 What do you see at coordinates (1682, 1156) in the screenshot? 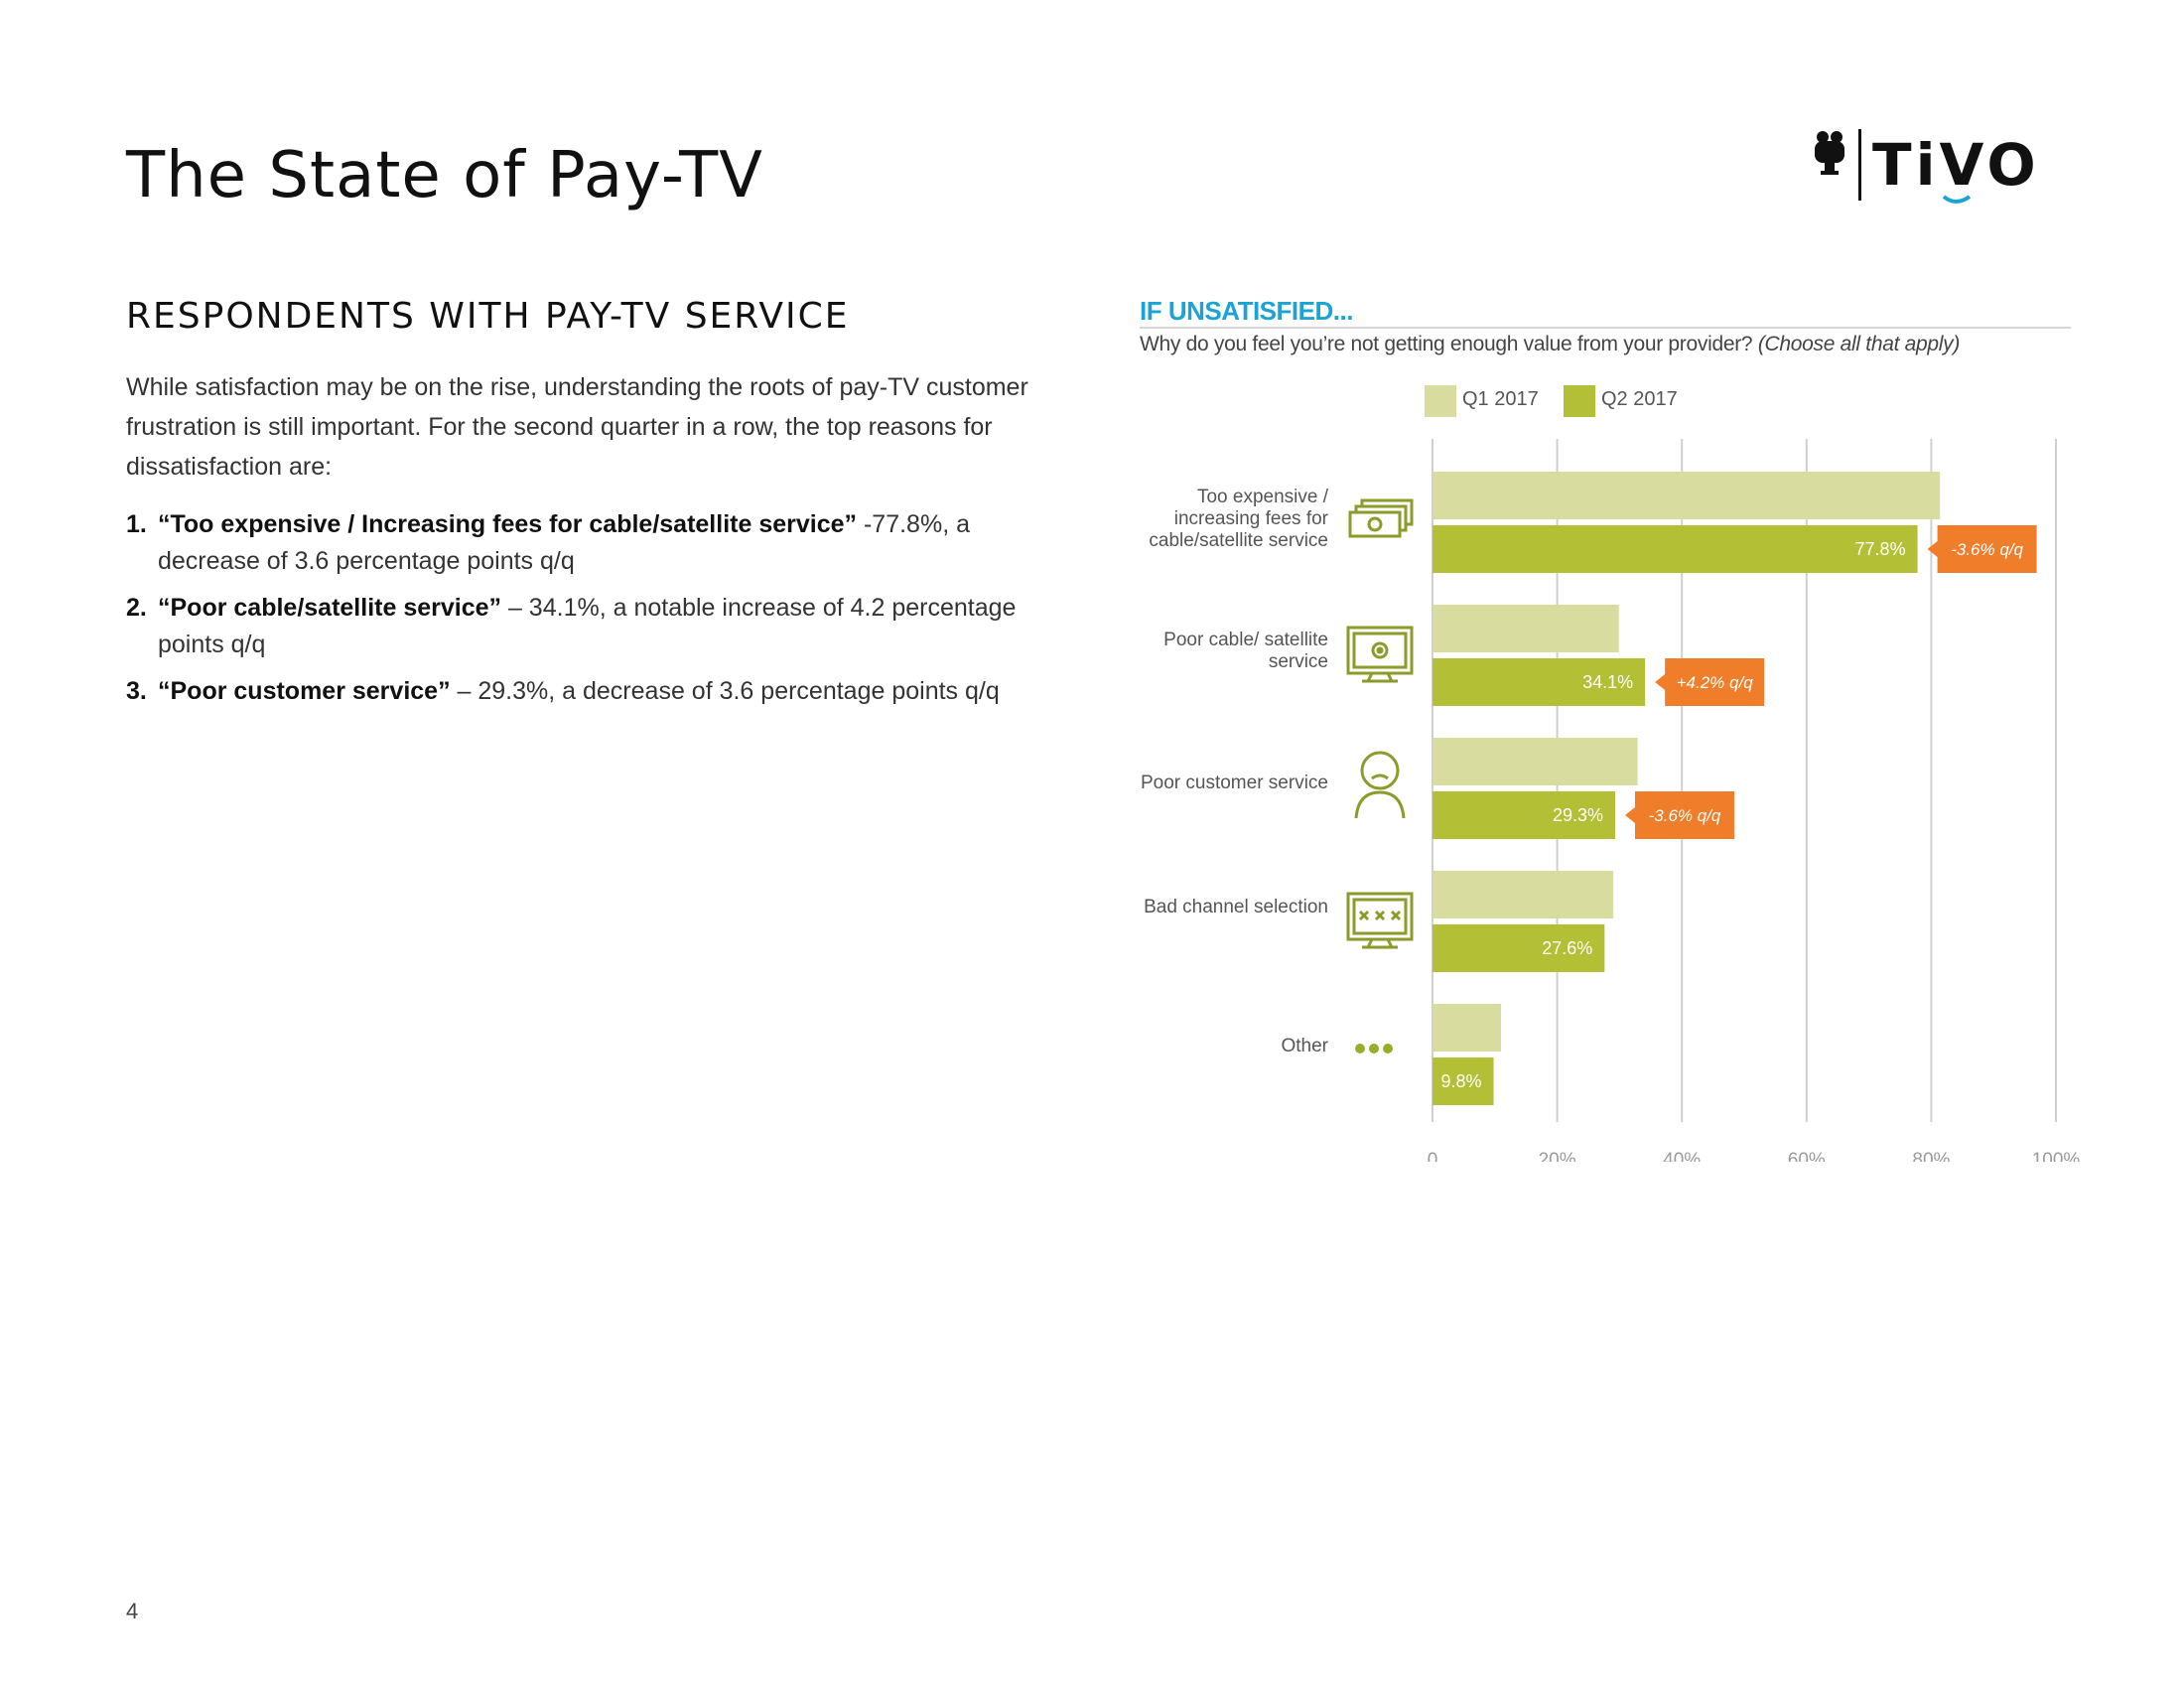
I see `x-tick-label: 40%` at bounding box center [1682, 1156].